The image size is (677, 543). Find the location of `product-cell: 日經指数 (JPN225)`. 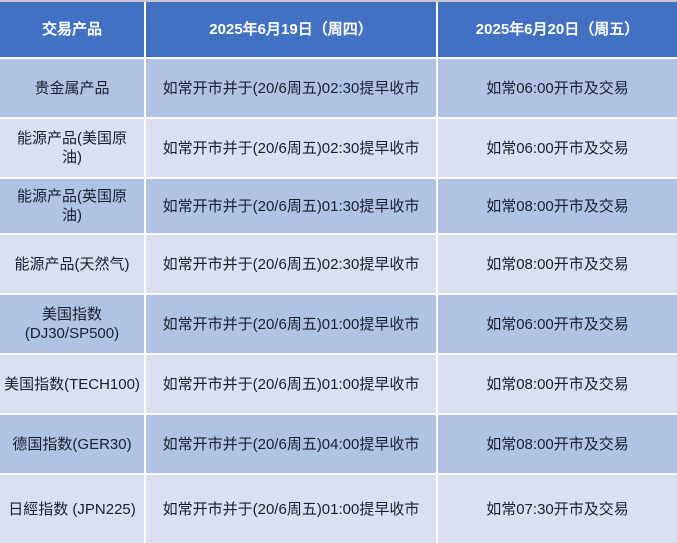

product-cell: 日經指数 (JPN225) is located at coordinates (72, 509).